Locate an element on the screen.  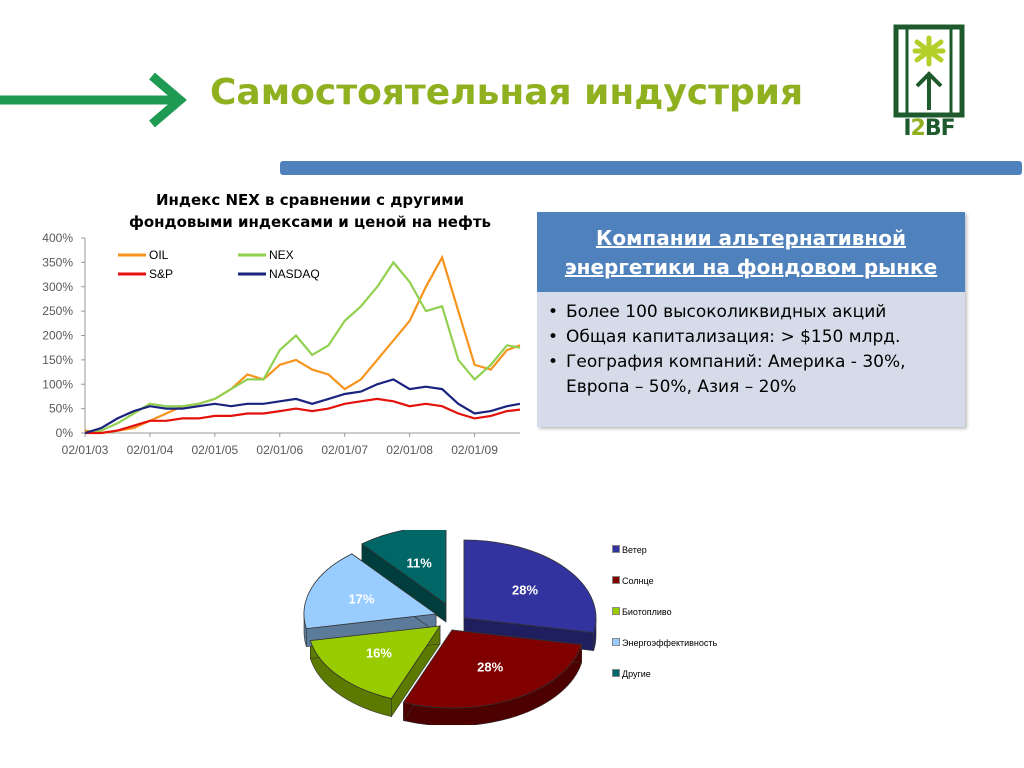
line-chart-title-line2: фондовыми индексами и ценой на нефть is located at coordinates (310, 222).